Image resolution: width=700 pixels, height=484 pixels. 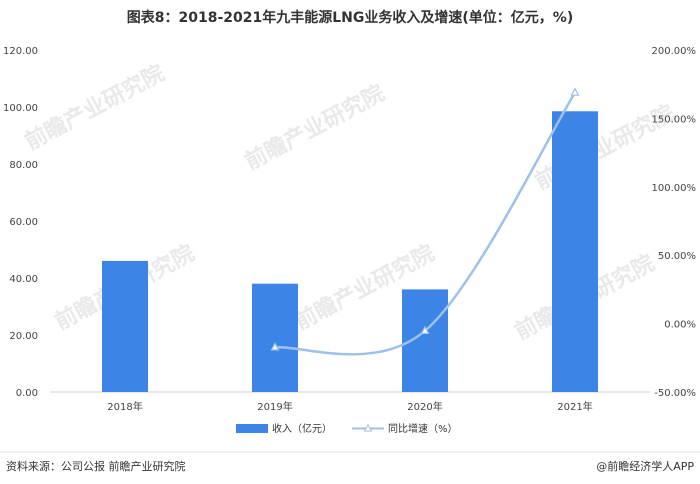 I want to click on x-tick-label: 2020年, so click(x=424, y=406).